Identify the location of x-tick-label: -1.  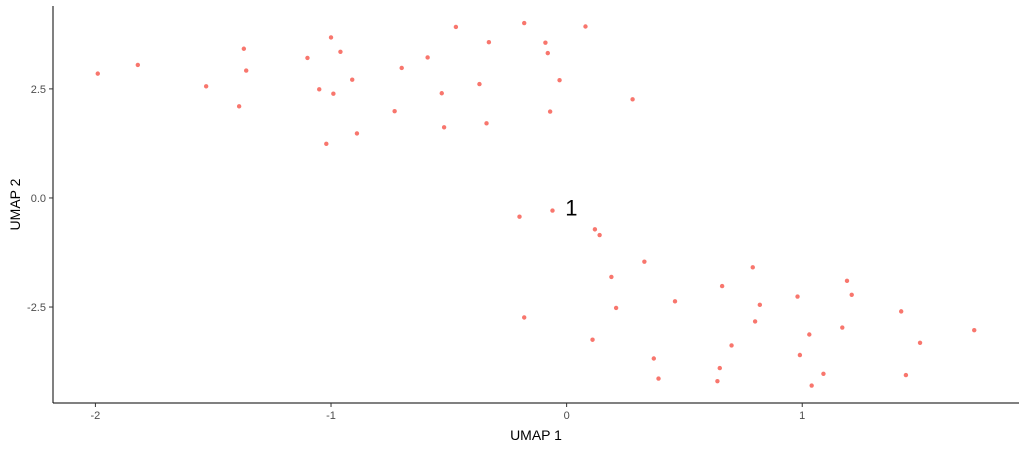
(331, 416).